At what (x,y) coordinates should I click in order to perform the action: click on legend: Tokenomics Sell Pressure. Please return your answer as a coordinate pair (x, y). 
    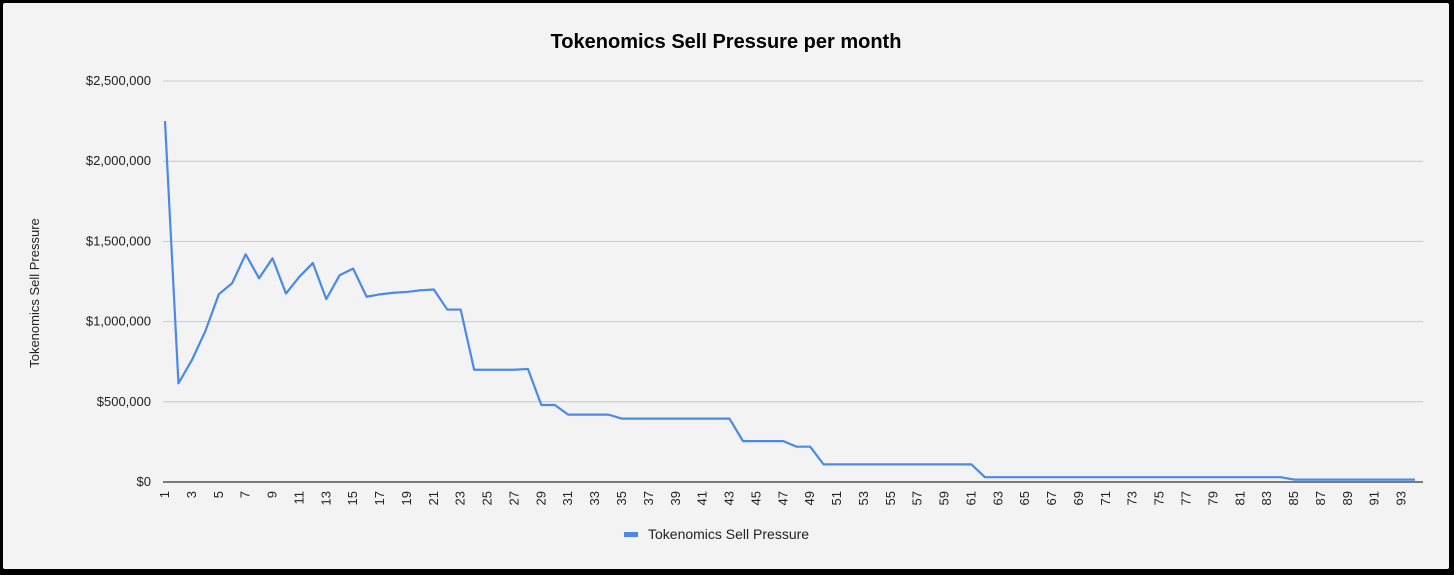
    Looking at the image, I should click on (716, 534).